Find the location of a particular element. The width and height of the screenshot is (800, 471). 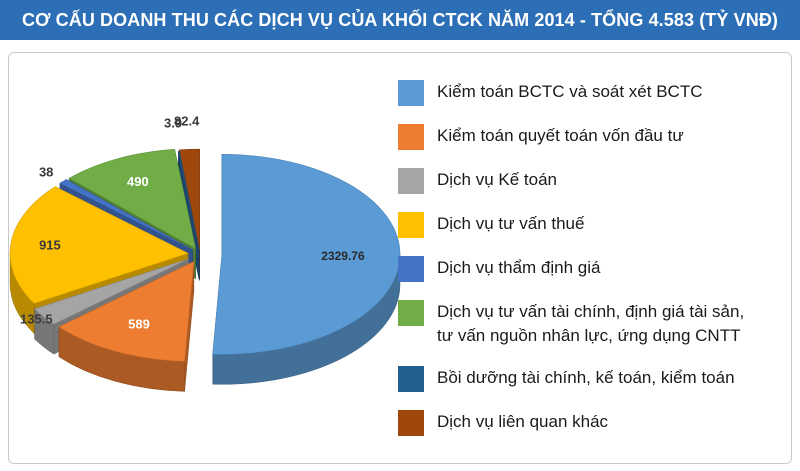

data-label: 82.4 is located at coordinates (187, 120).